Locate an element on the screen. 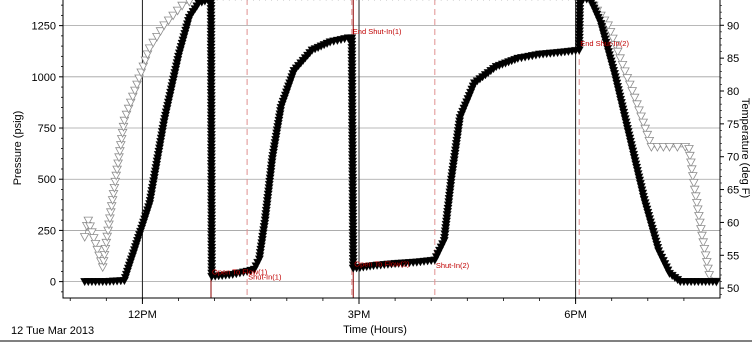 This screenshot has height=344, width=752. y-tick-label: 500 is located at coordinates (47, 180).